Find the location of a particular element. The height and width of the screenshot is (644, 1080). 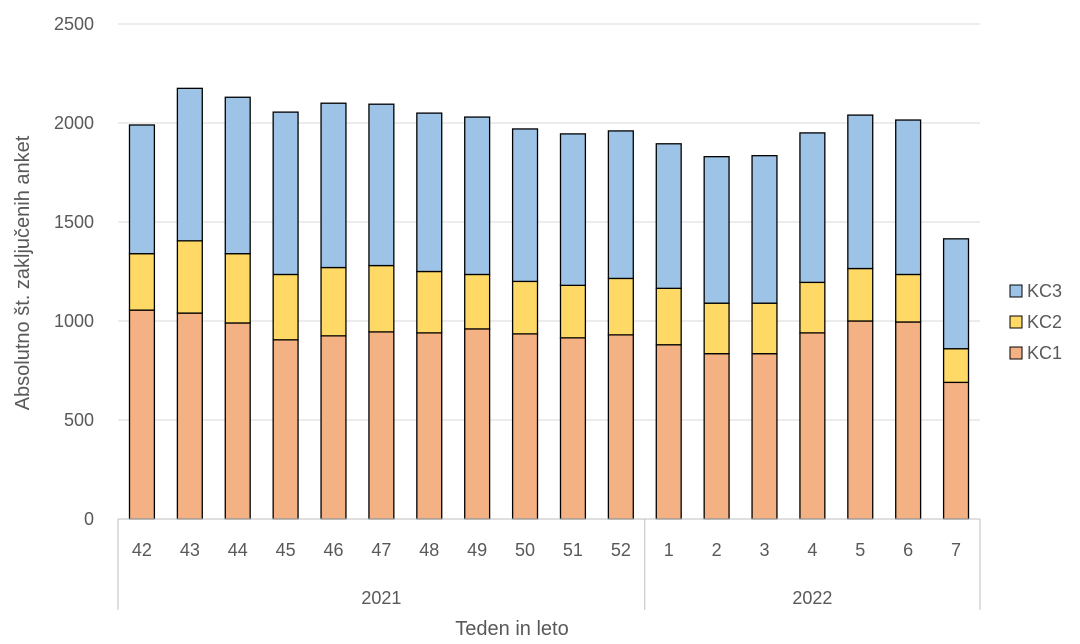

y-tick-label: 2000 is located at coordinates (74, 123).